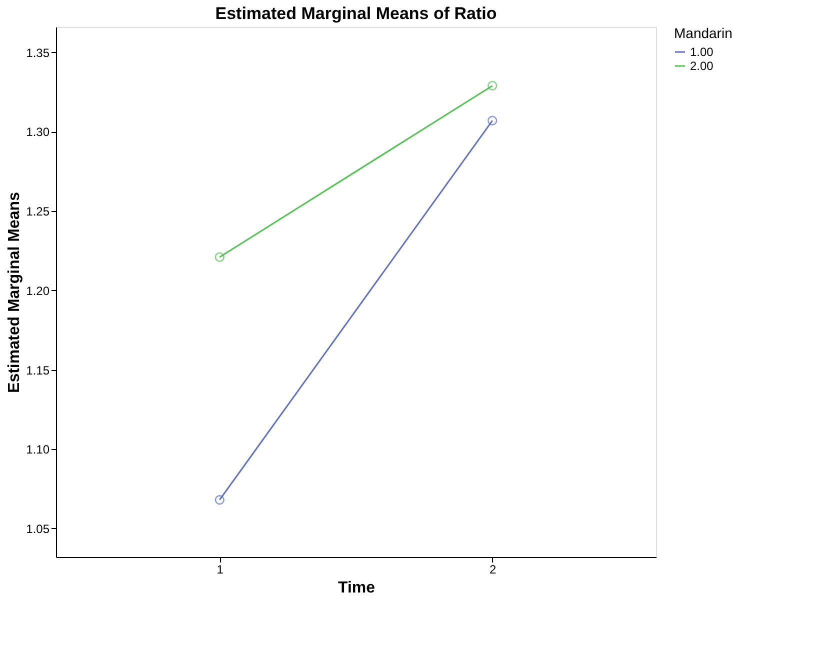 Image resolution: width=833 pixels, height=652 pixels. Describe the element at coordinates (220, 569) in the screenshot. I see `x-tick-label: 1` at that location.